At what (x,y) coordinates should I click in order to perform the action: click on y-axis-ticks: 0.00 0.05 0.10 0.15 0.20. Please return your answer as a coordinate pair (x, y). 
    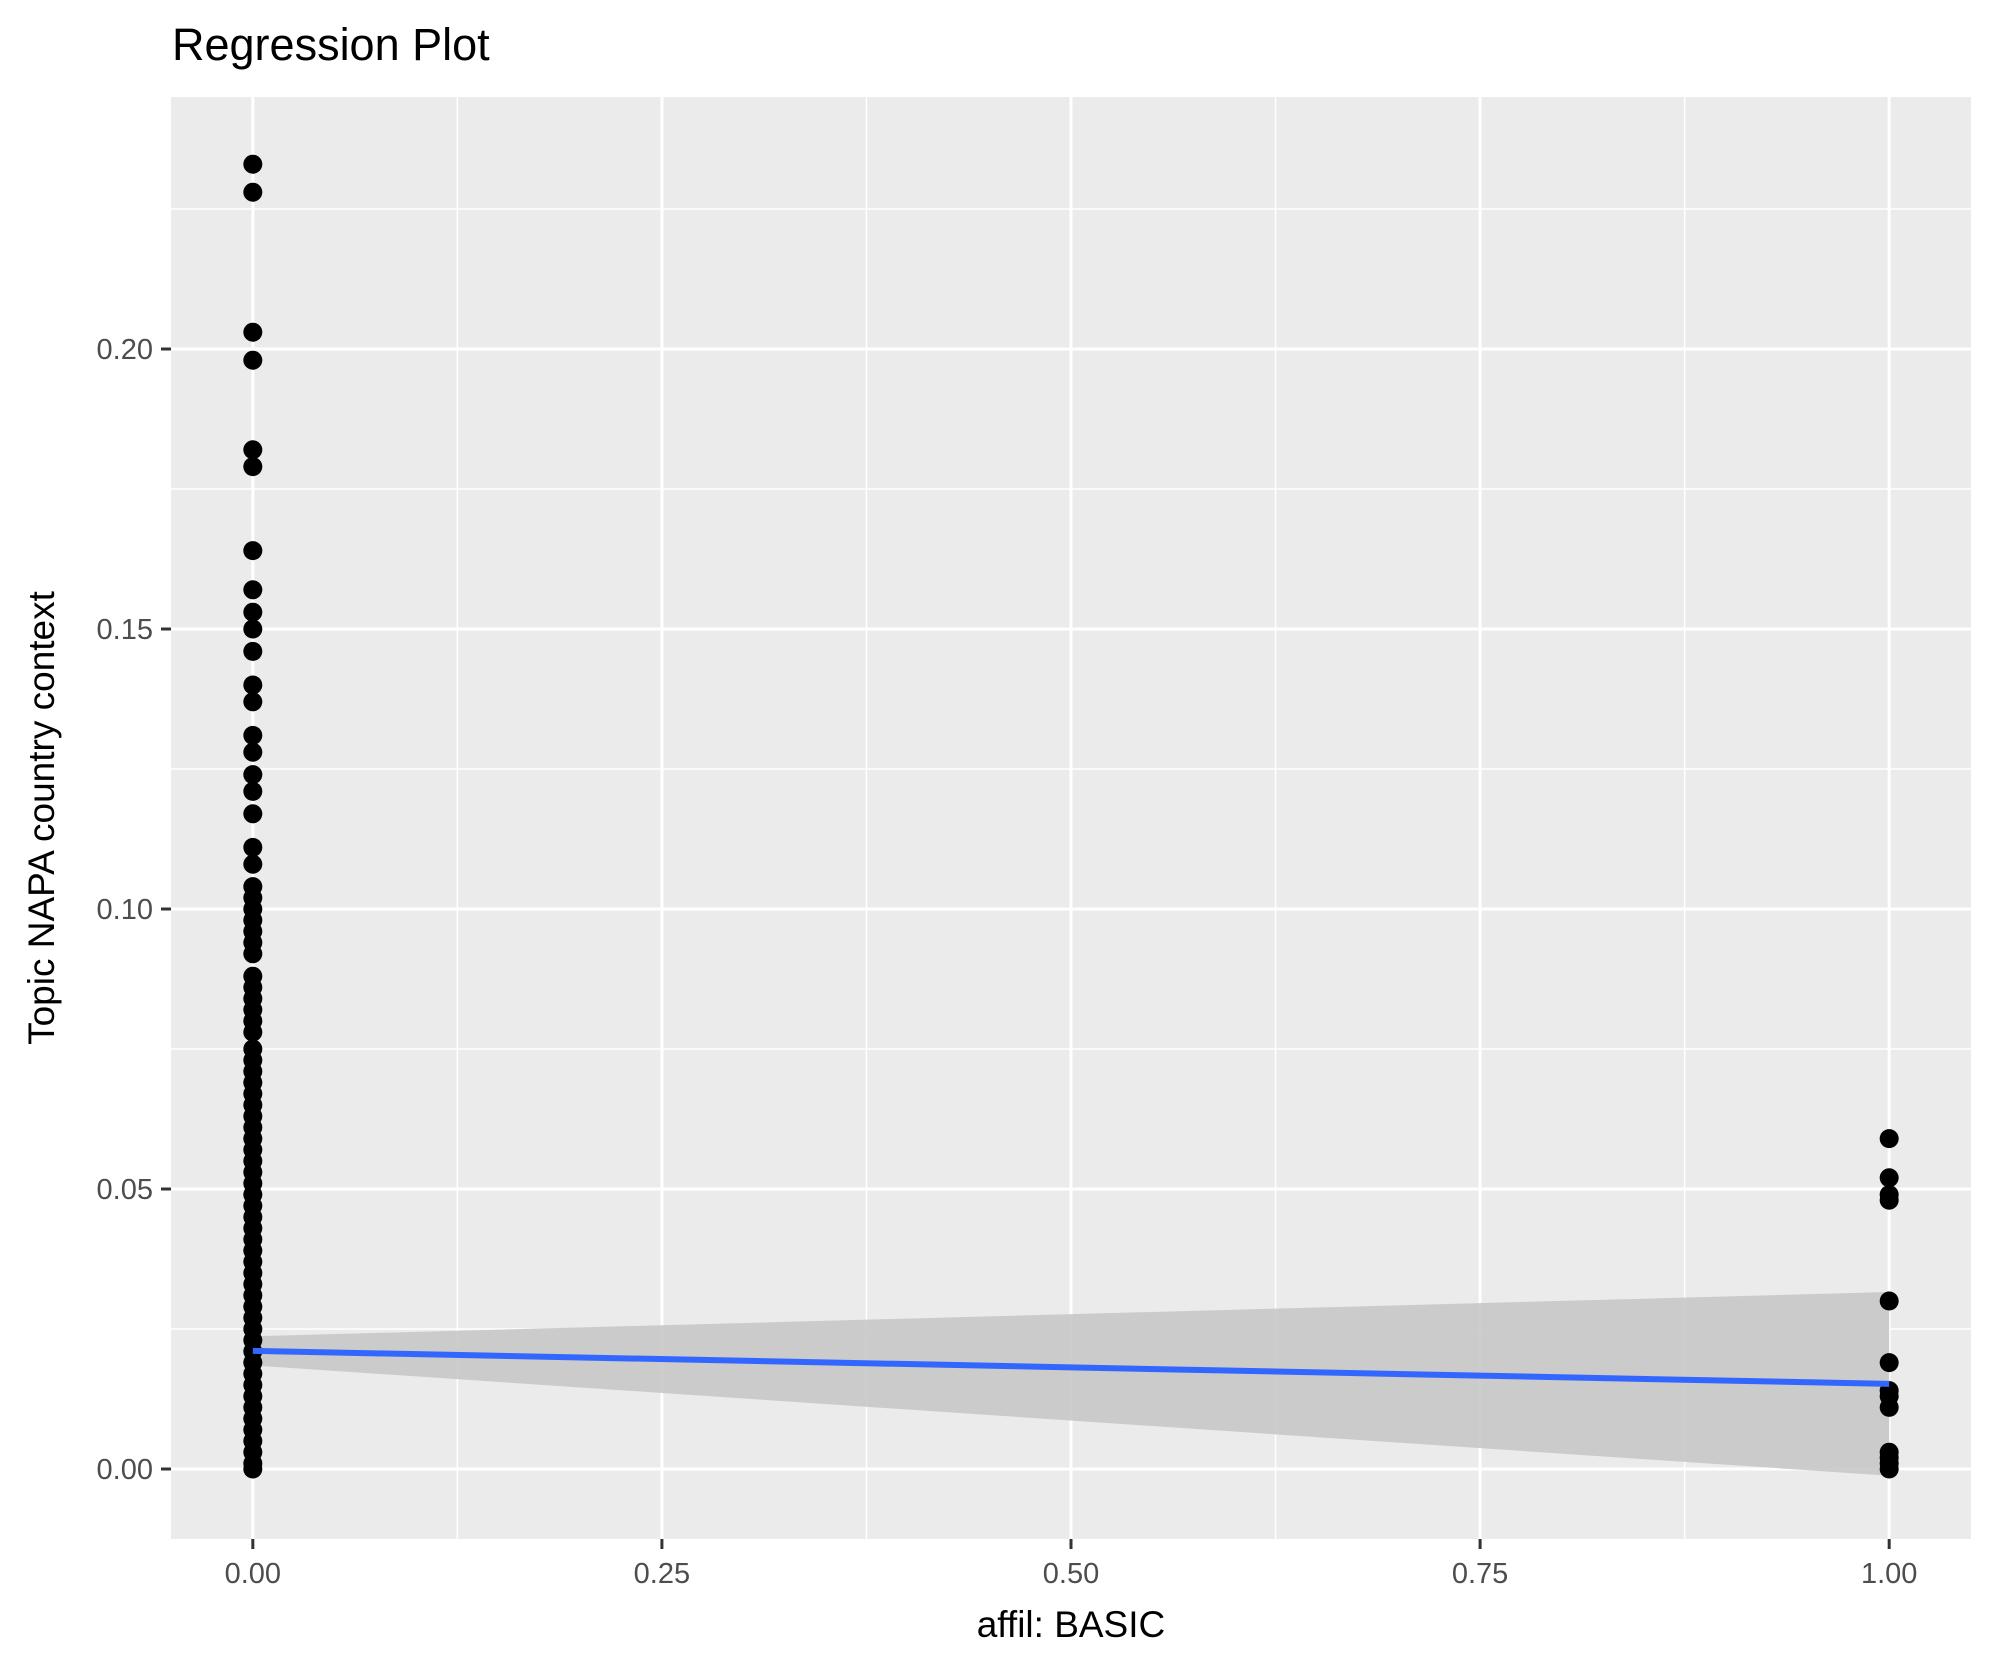
    Looking at the image, I should click on (134, 910).